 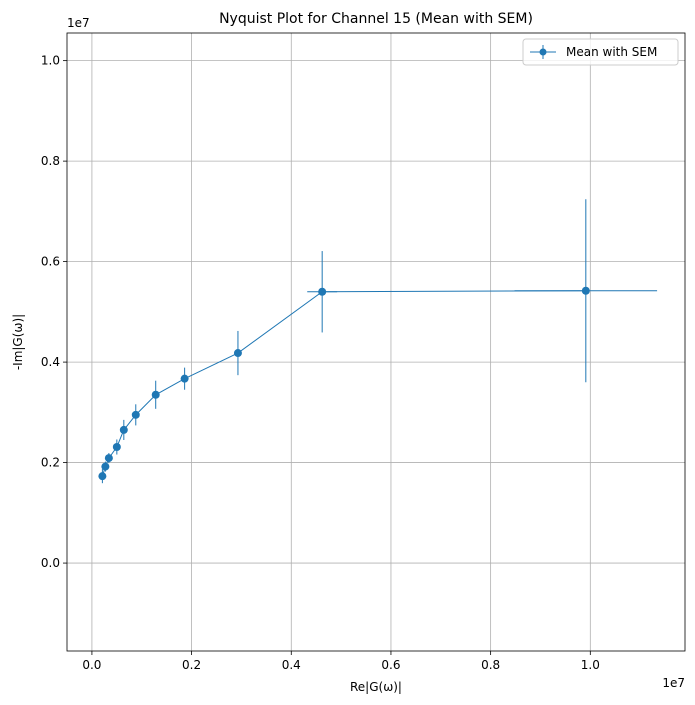 What do you see at coordinates (611, 52) in the screenshot?
I see `legend-label: Mean with SEM` at bounding box center [611, 52].